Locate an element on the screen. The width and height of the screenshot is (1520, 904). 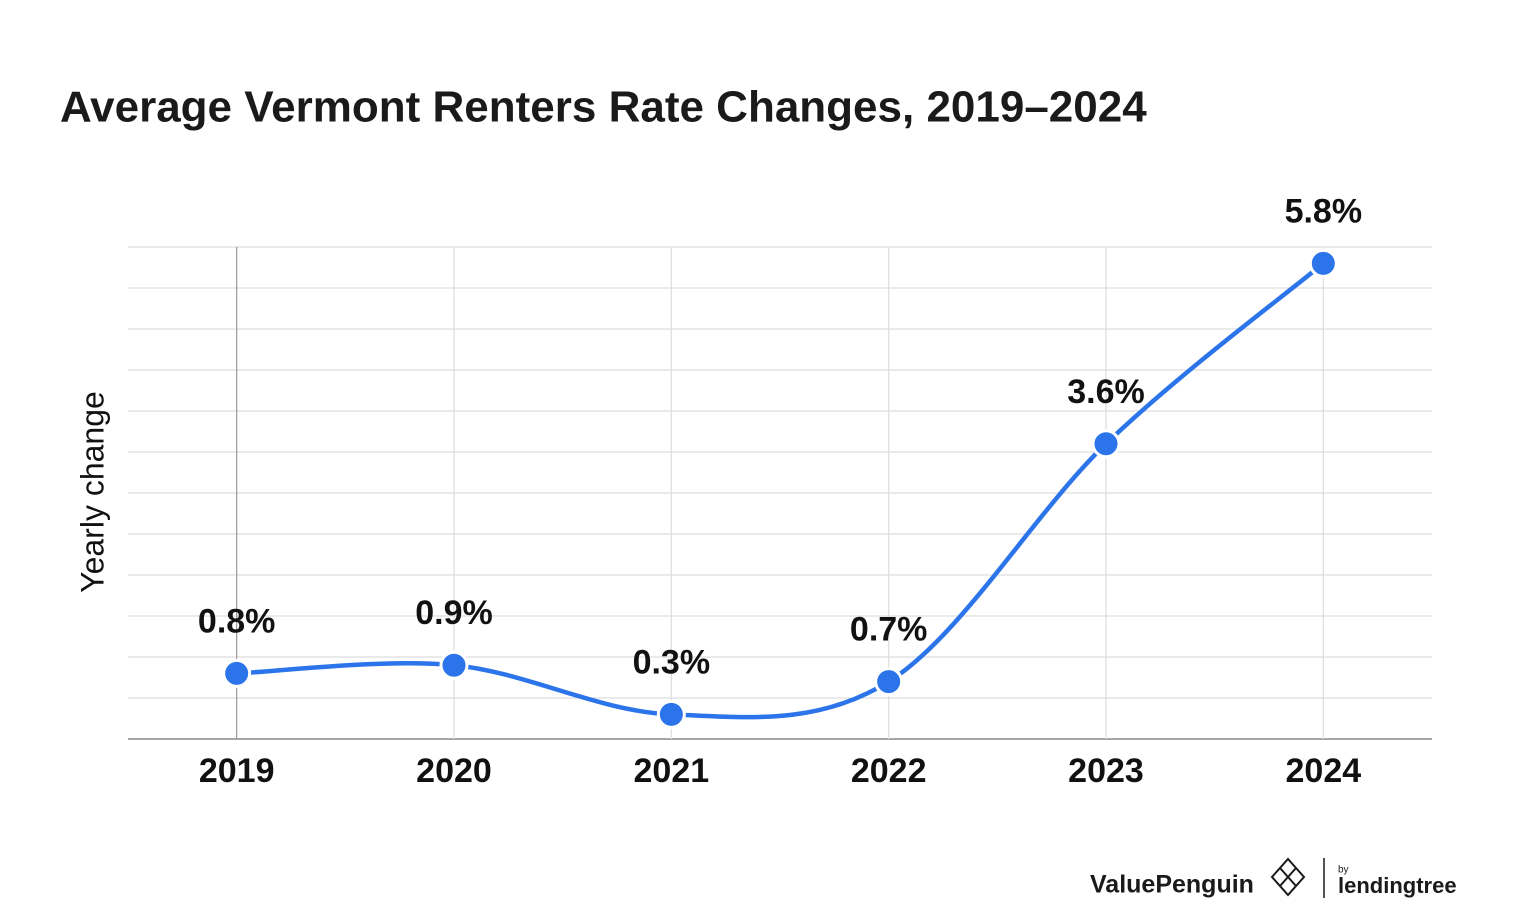
y-axis-label: Yearly change is located at coordinates (92, 492).